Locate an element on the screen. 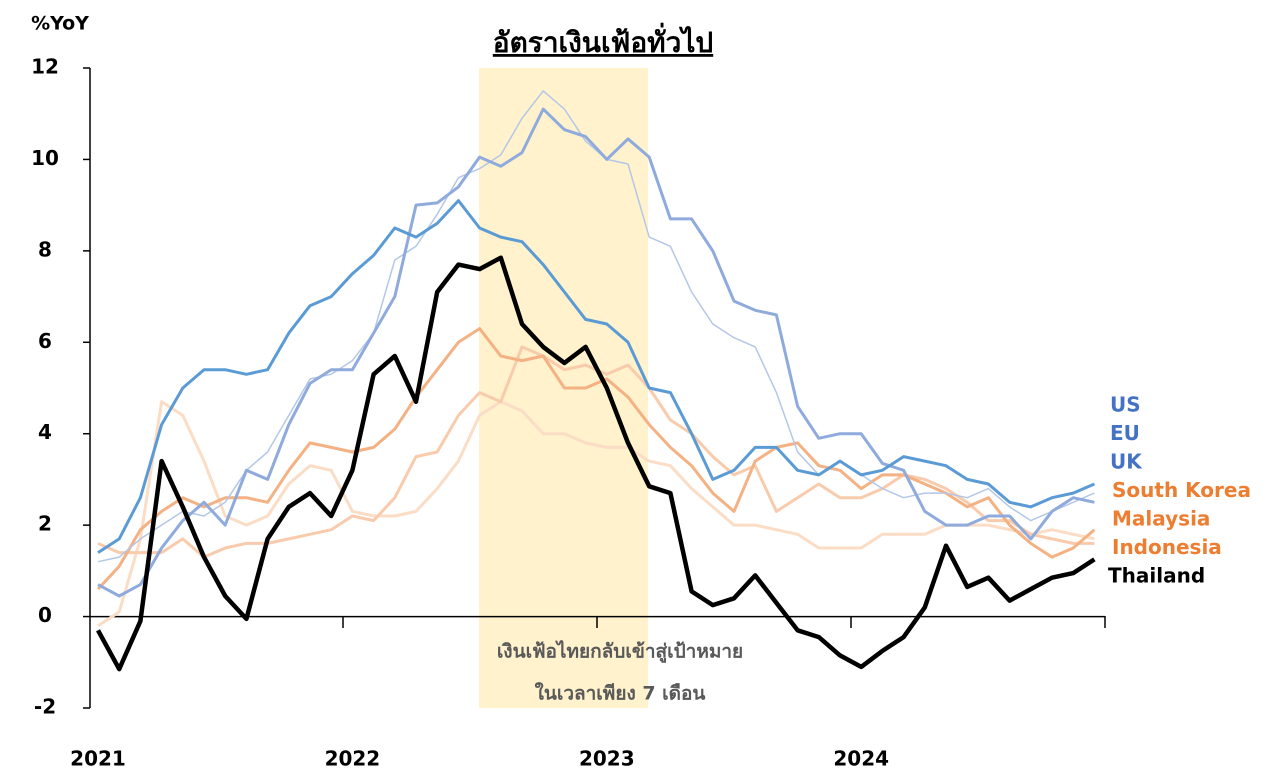 The height and width of the screenshot is (778, 1269). x-tick-label: 2022 is located at coordinates (353, 759).